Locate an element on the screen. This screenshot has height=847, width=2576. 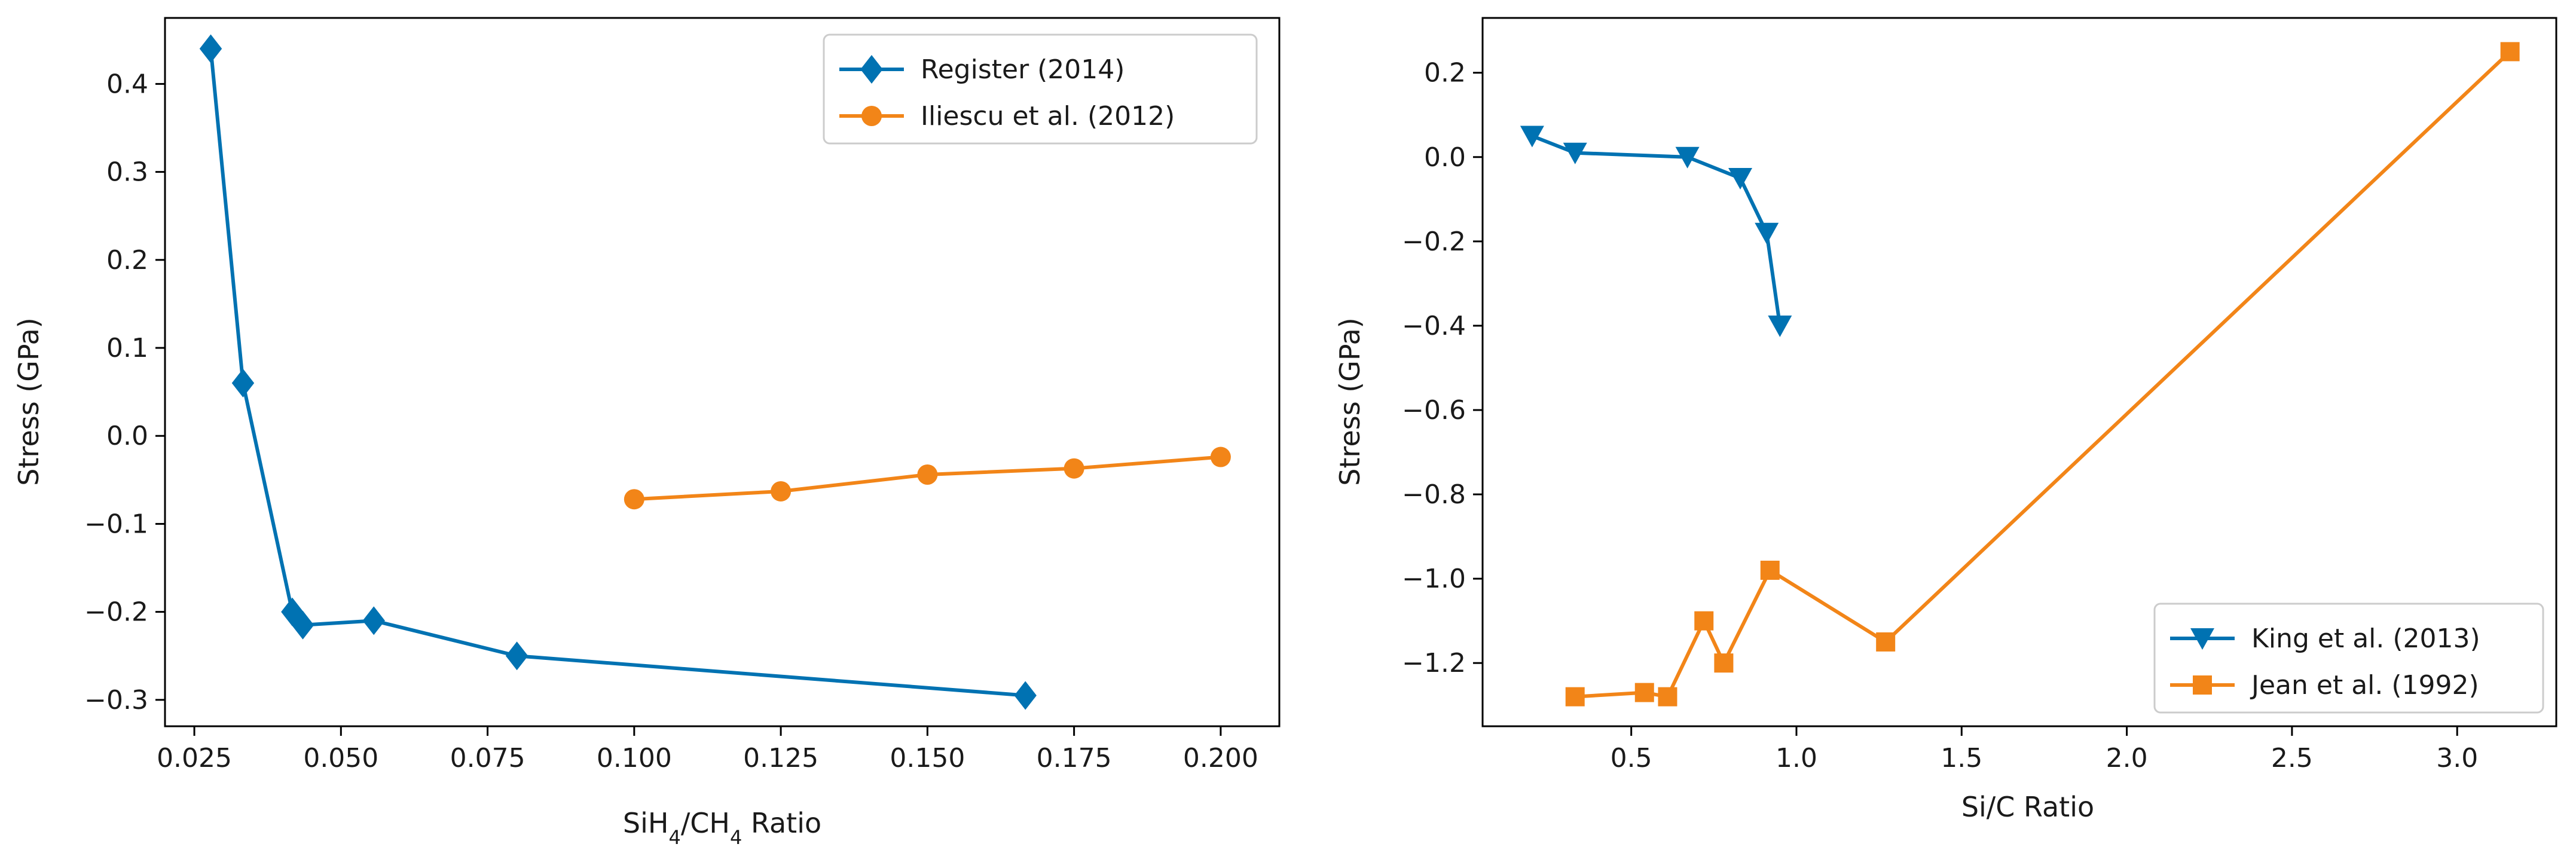
left-y-tick-label: 0.3 is located at coordinates (127, 172).